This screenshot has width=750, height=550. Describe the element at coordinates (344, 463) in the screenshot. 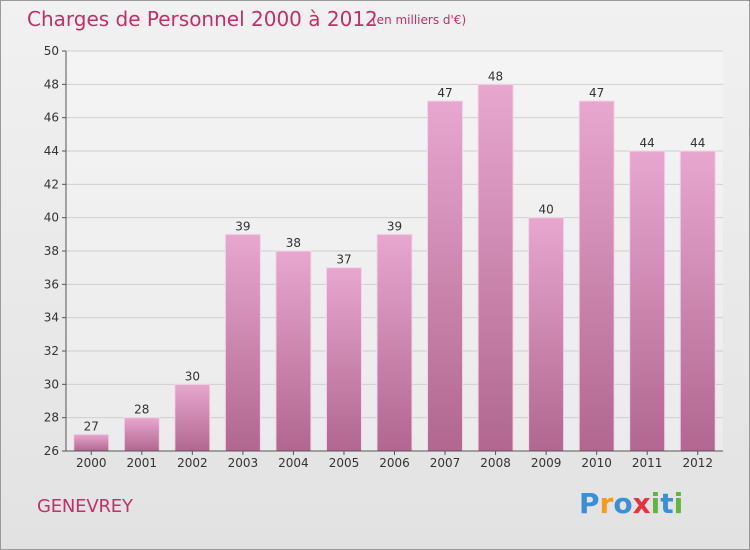

I see `x-tick-label: 2005` at that location.